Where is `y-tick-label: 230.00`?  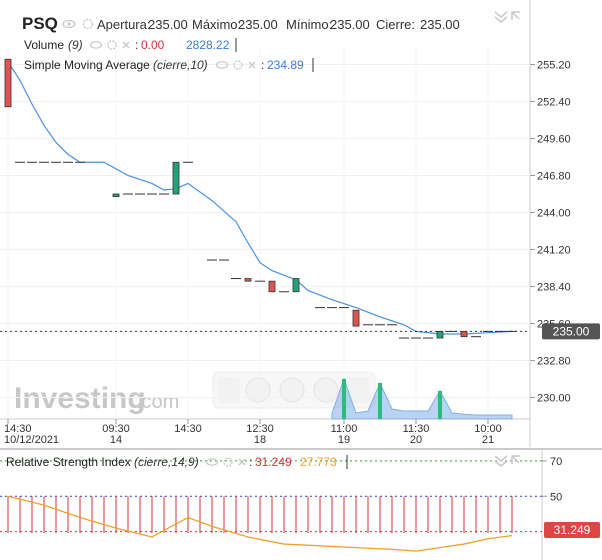 y-tick-label: 230.00 is located at coordinates (554, 398).